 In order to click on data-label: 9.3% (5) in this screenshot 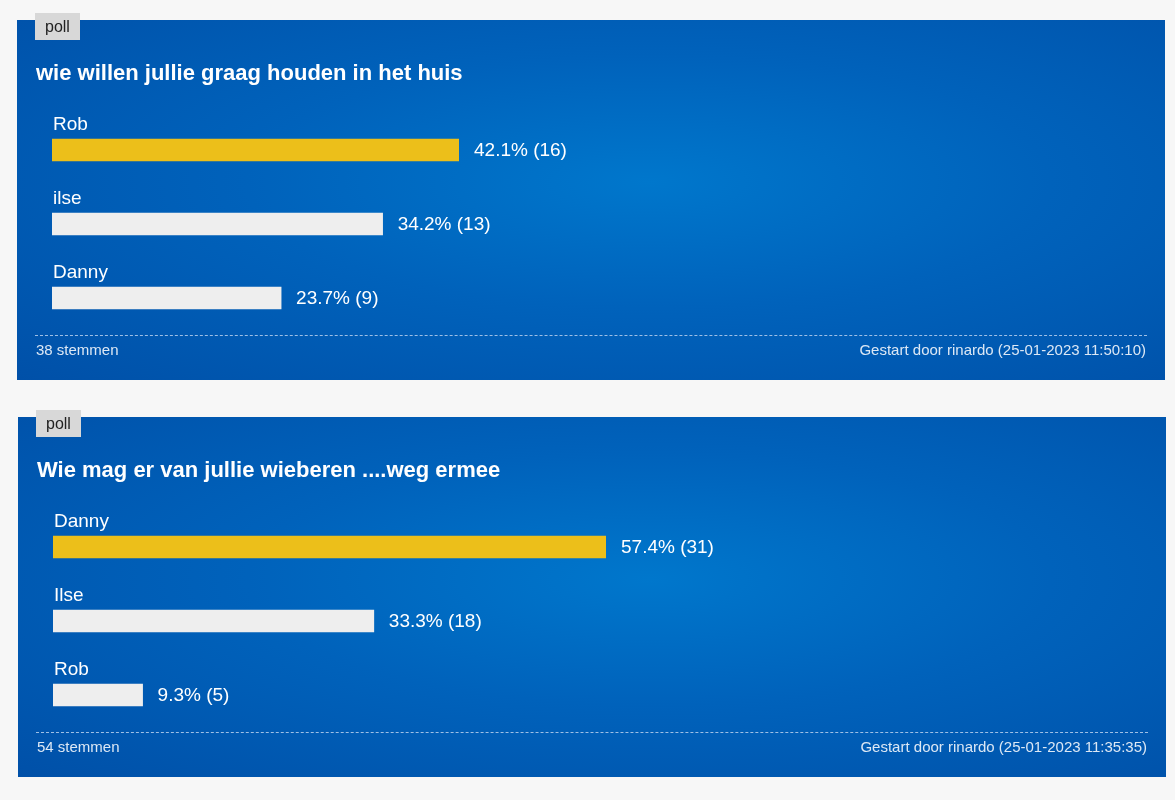, I will do `click(193, 695)`.